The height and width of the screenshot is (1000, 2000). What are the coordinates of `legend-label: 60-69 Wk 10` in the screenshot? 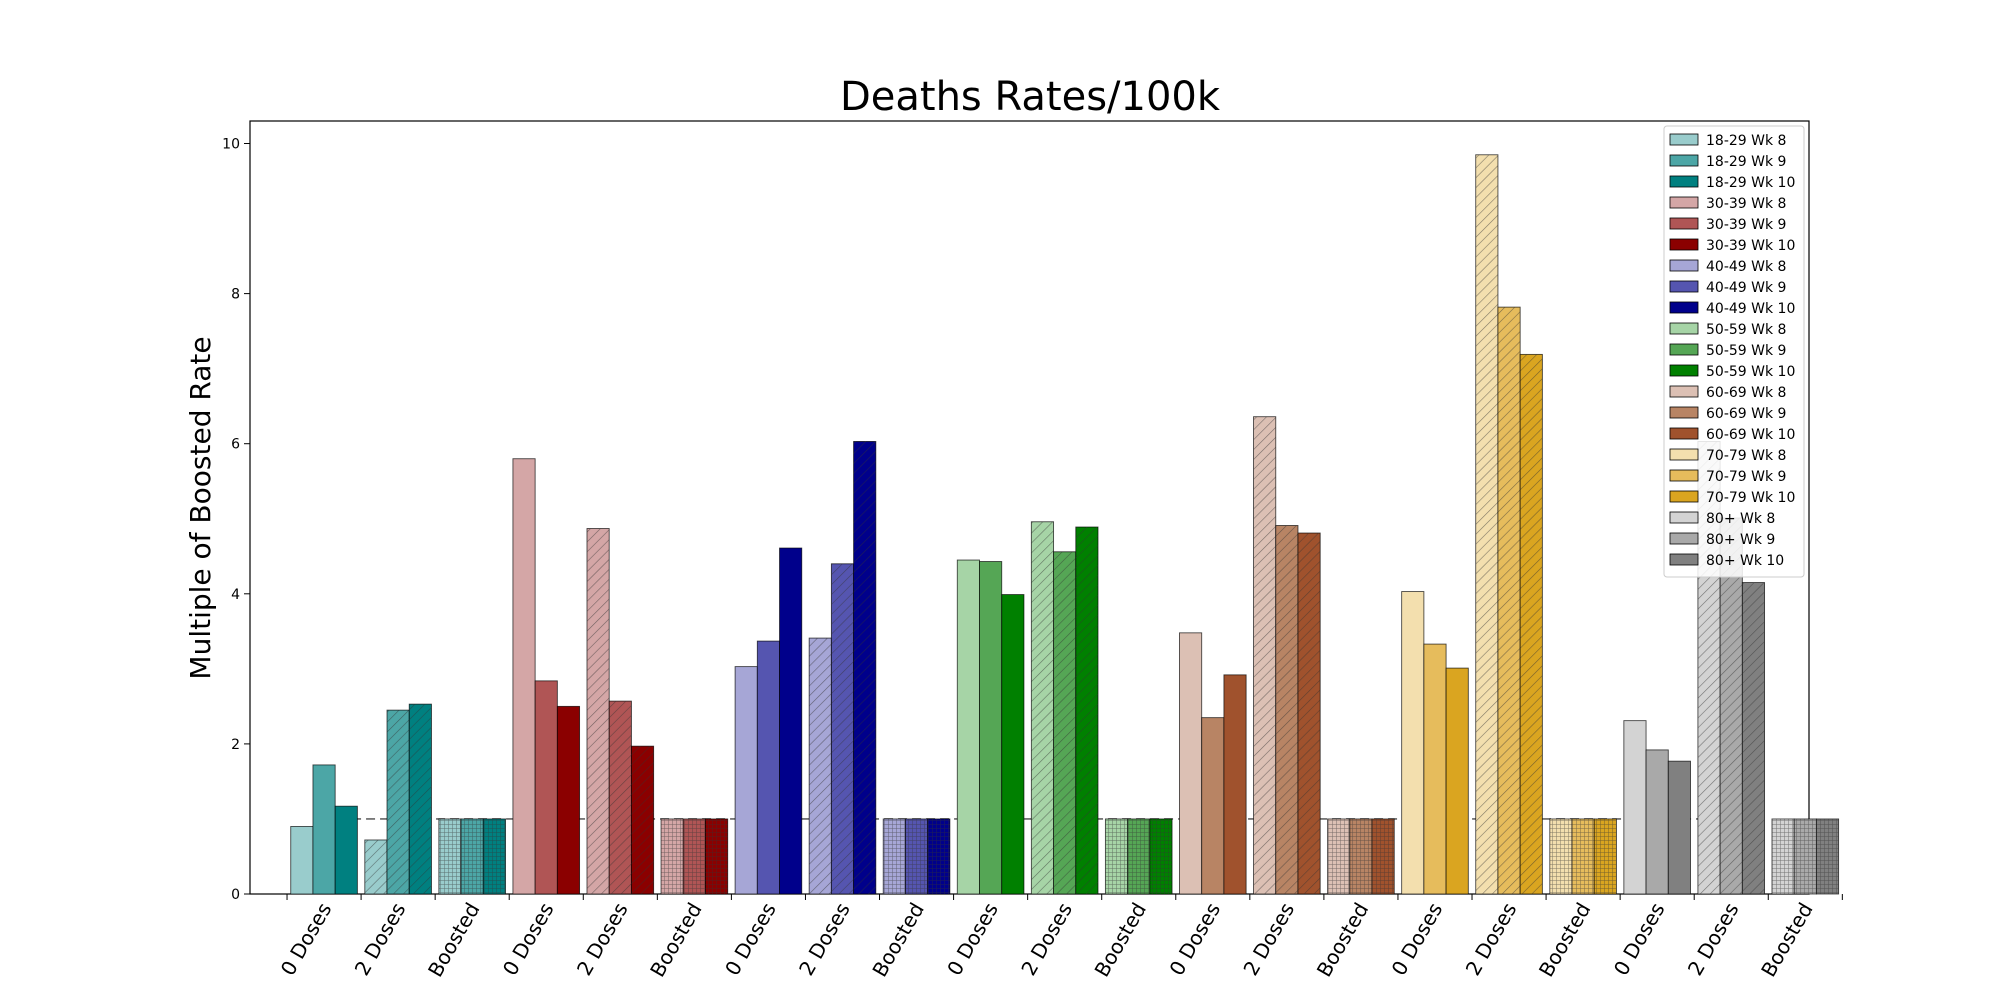 It's located at (1750, 435).